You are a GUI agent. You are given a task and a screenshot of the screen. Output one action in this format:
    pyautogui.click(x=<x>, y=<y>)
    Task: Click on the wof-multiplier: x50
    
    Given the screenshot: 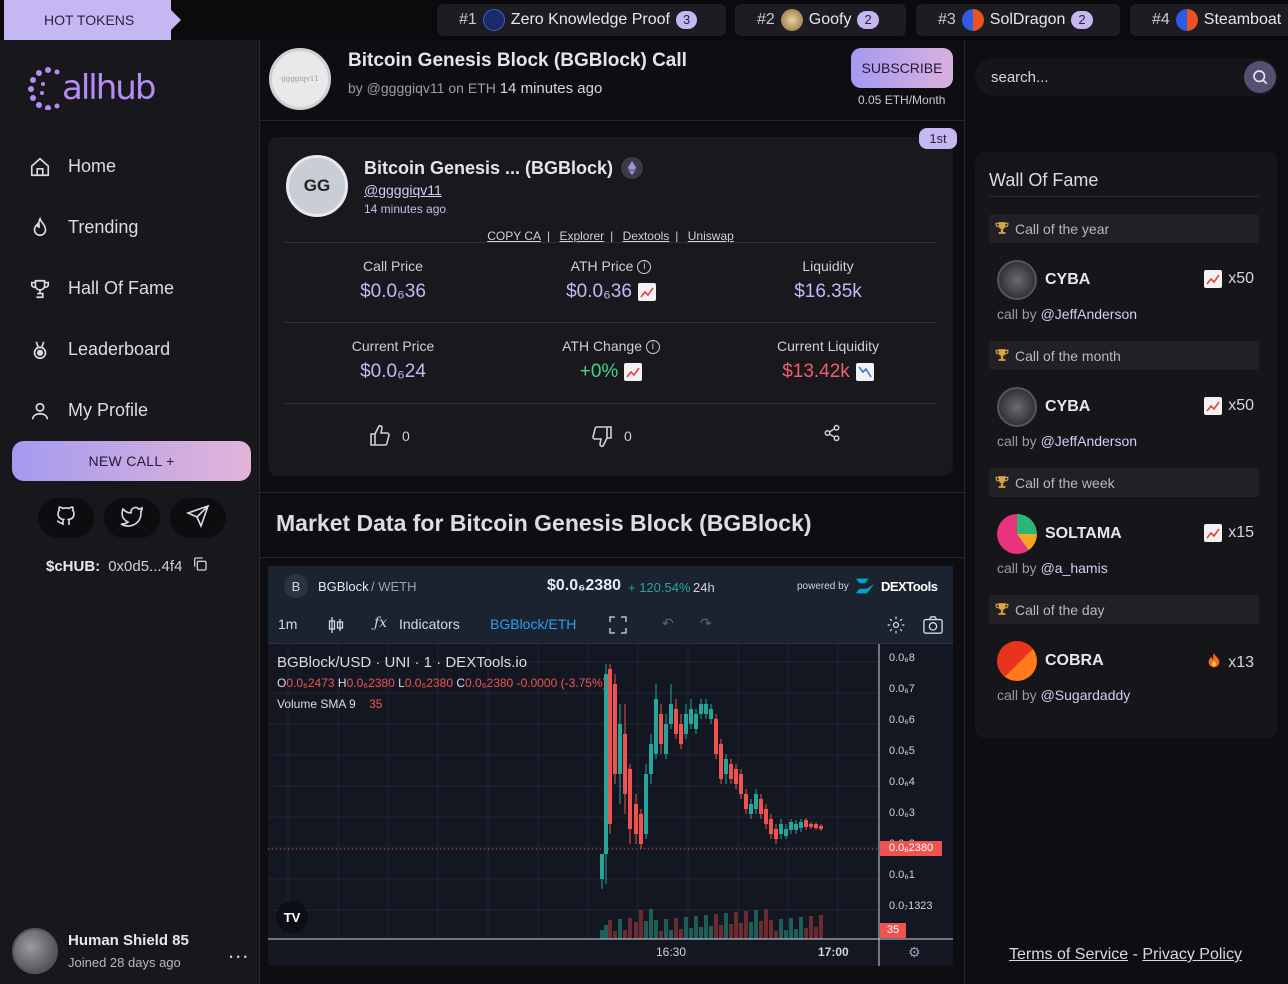 What is the action you would take?
    pyautogui.click(x=1229, y=279)
    